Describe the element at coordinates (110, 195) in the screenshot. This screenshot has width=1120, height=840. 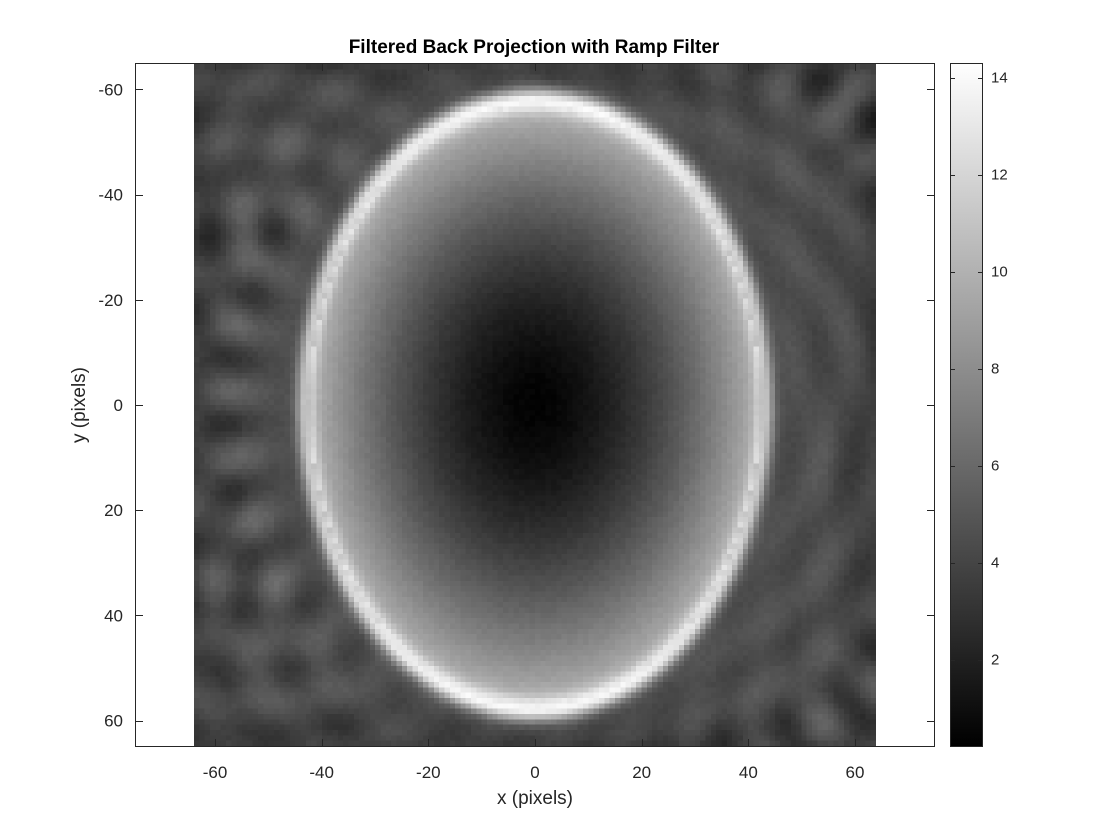
I see `y-tick-label: -40` at that location.